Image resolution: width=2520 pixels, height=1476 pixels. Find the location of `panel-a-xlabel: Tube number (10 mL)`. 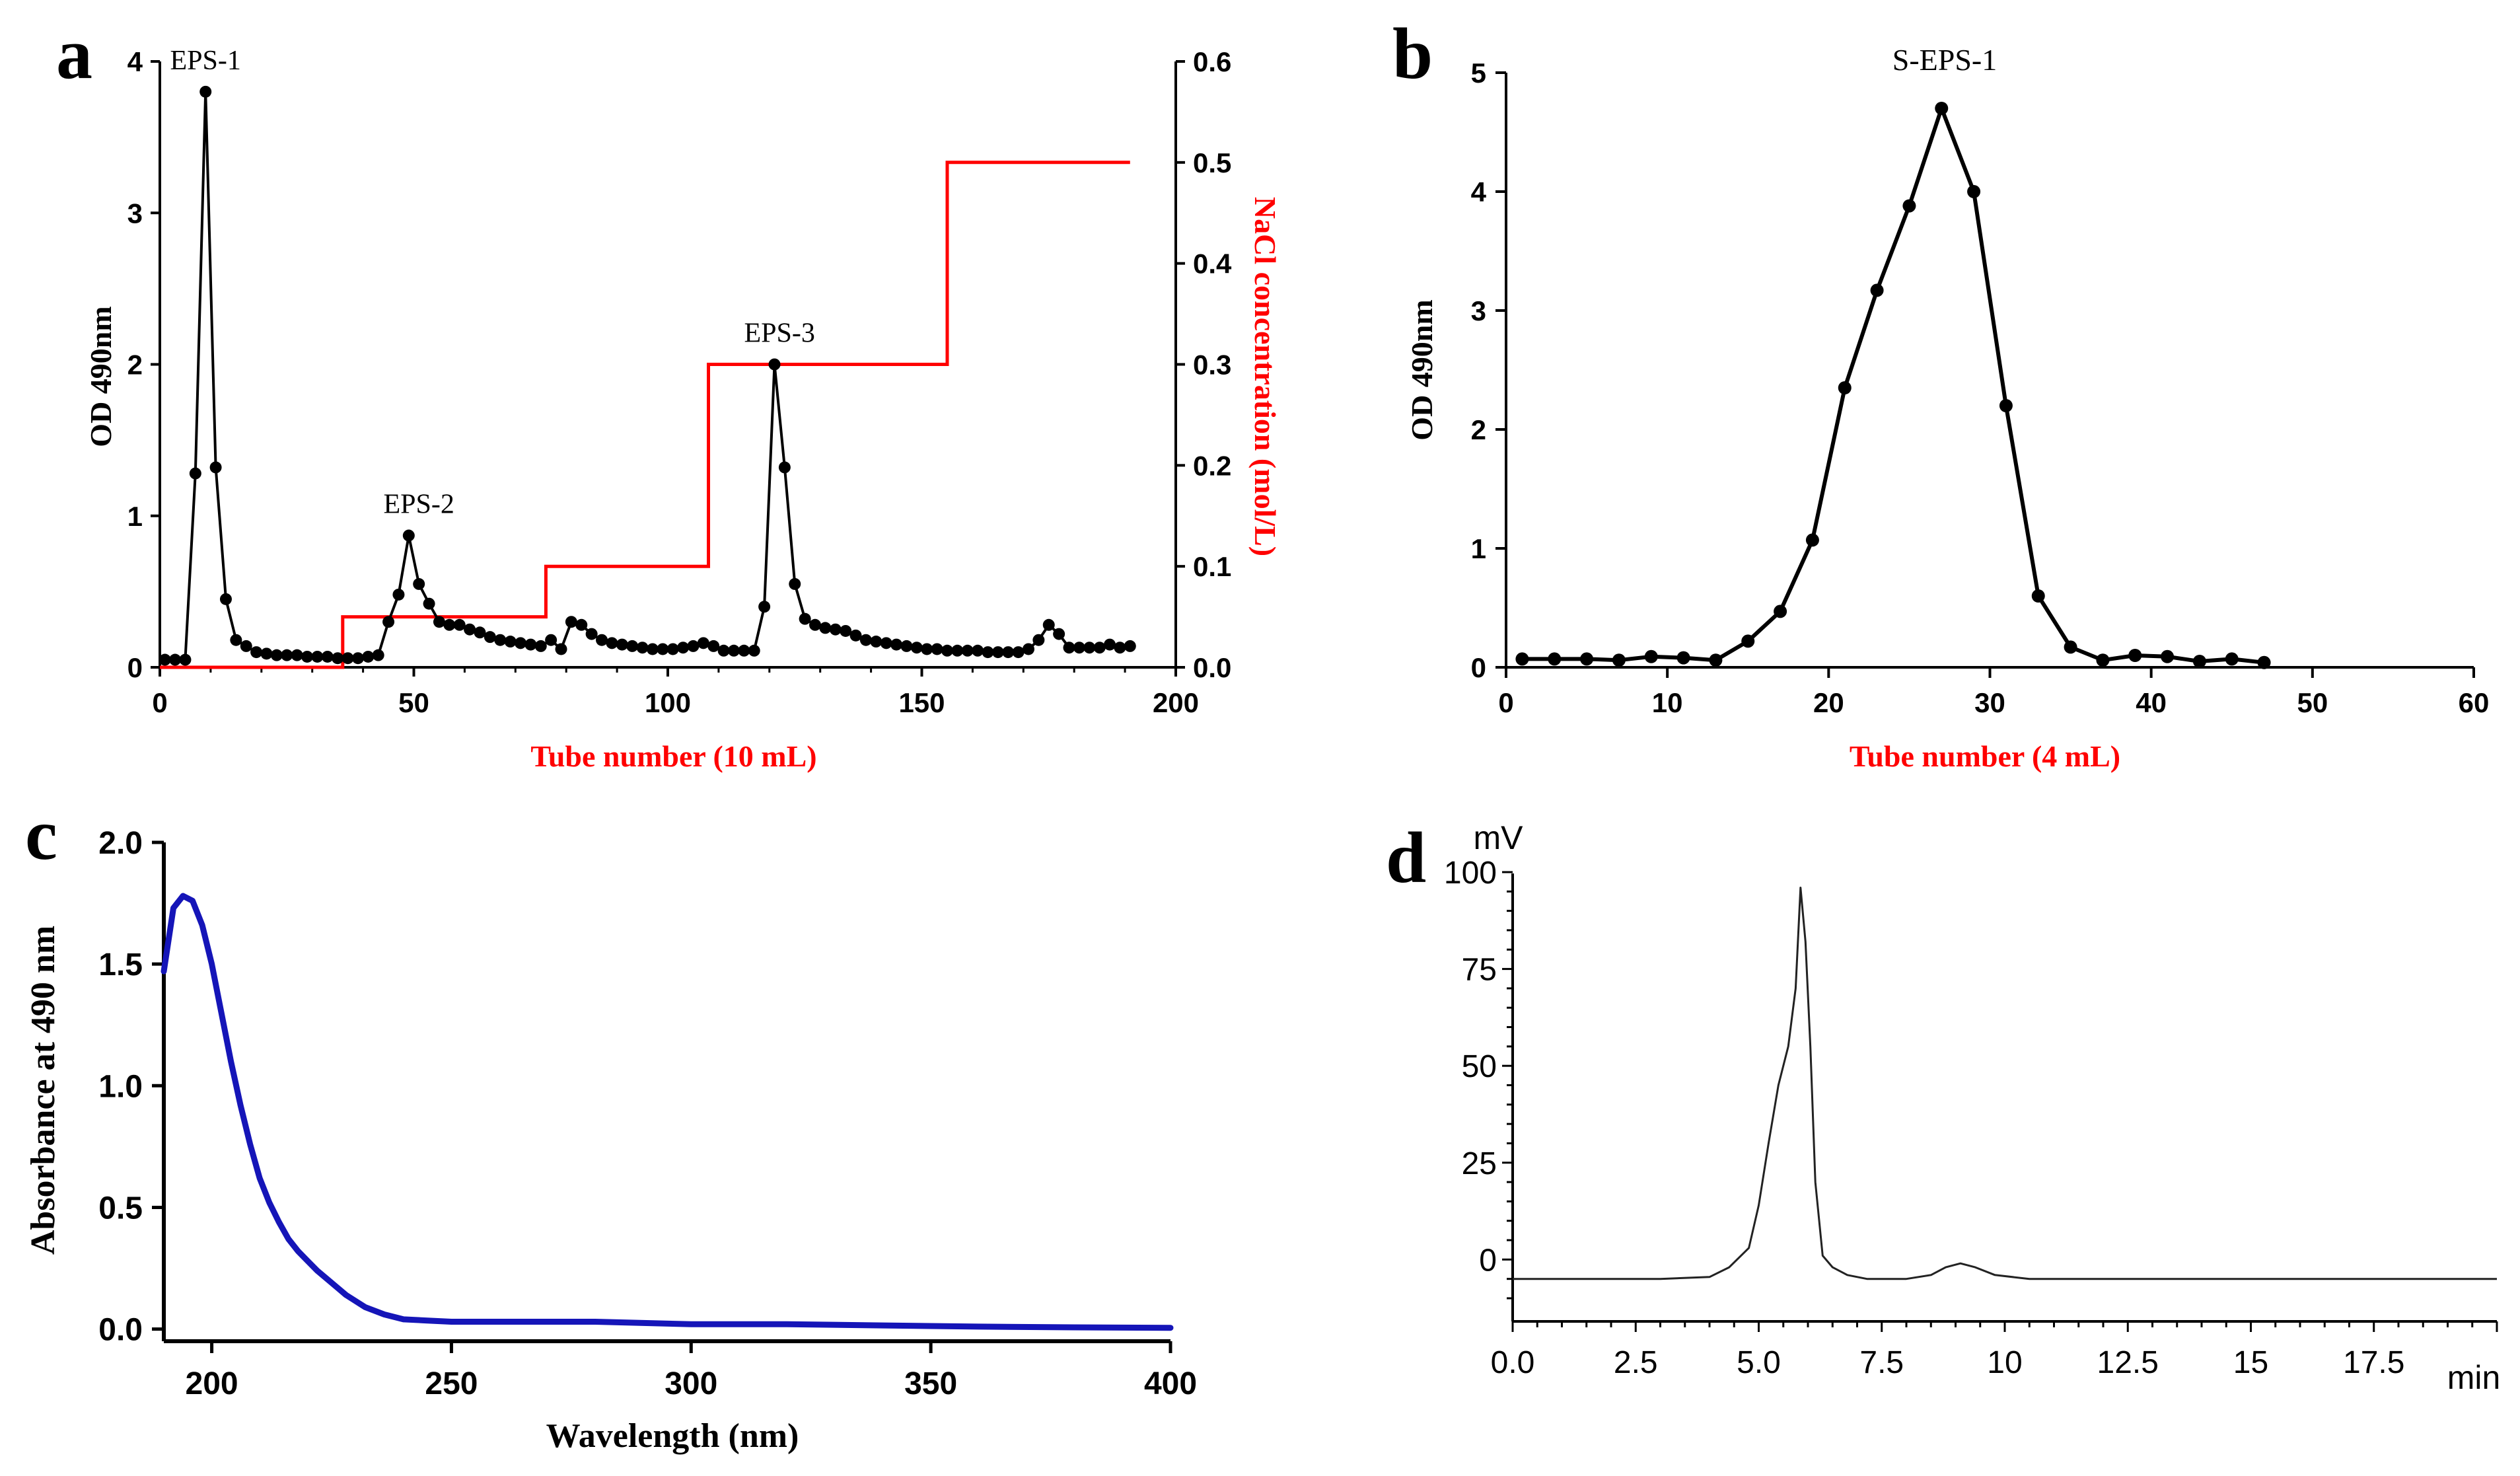

panel-a-xlabel: Tube number (10 mL) is located at coordinates (673, 756).